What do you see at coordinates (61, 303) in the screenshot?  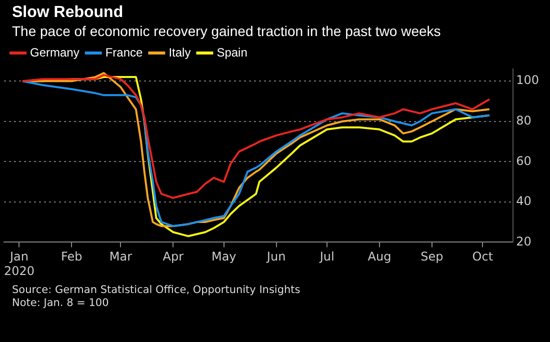 I see `text: Note: Jan. 8 = 100` at bounding box center [61, 303].